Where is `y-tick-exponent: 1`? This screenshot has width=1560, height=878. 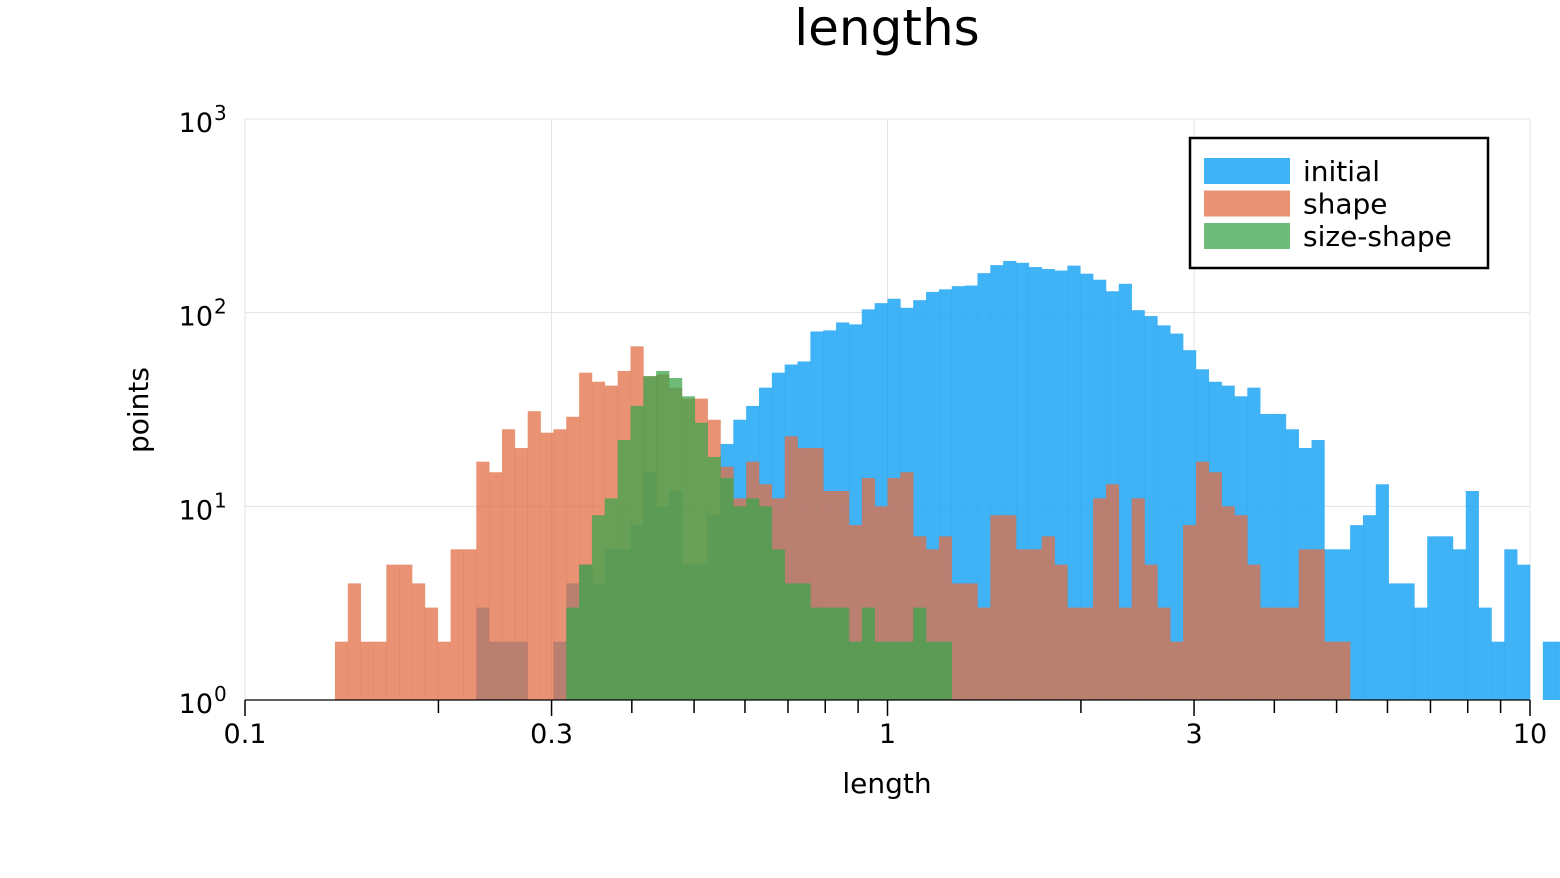 y-tick-exponent: 1 is located at coordinates (220, 500).